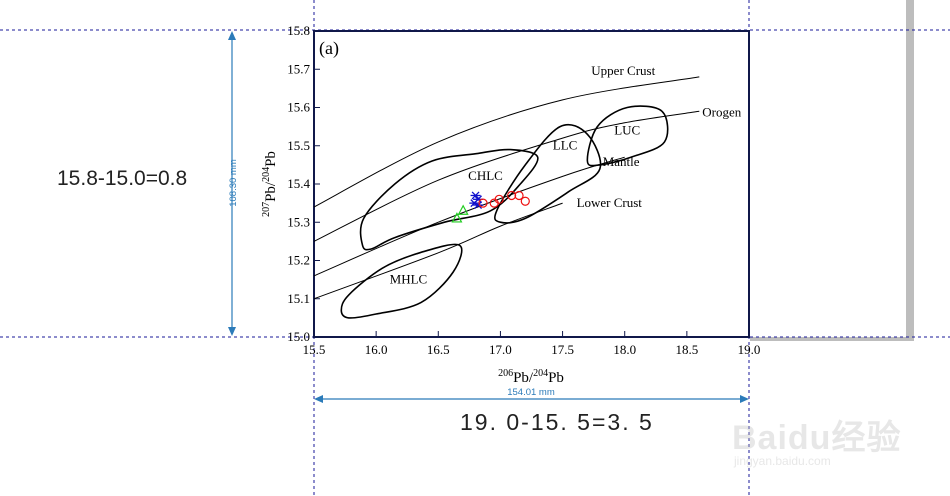 The height and width of the screenshot is (496, 950). What do you see at coordinates (329, 48) in the screenshot?
I see `panel-label: (a)` at bounding box center [329, 48].